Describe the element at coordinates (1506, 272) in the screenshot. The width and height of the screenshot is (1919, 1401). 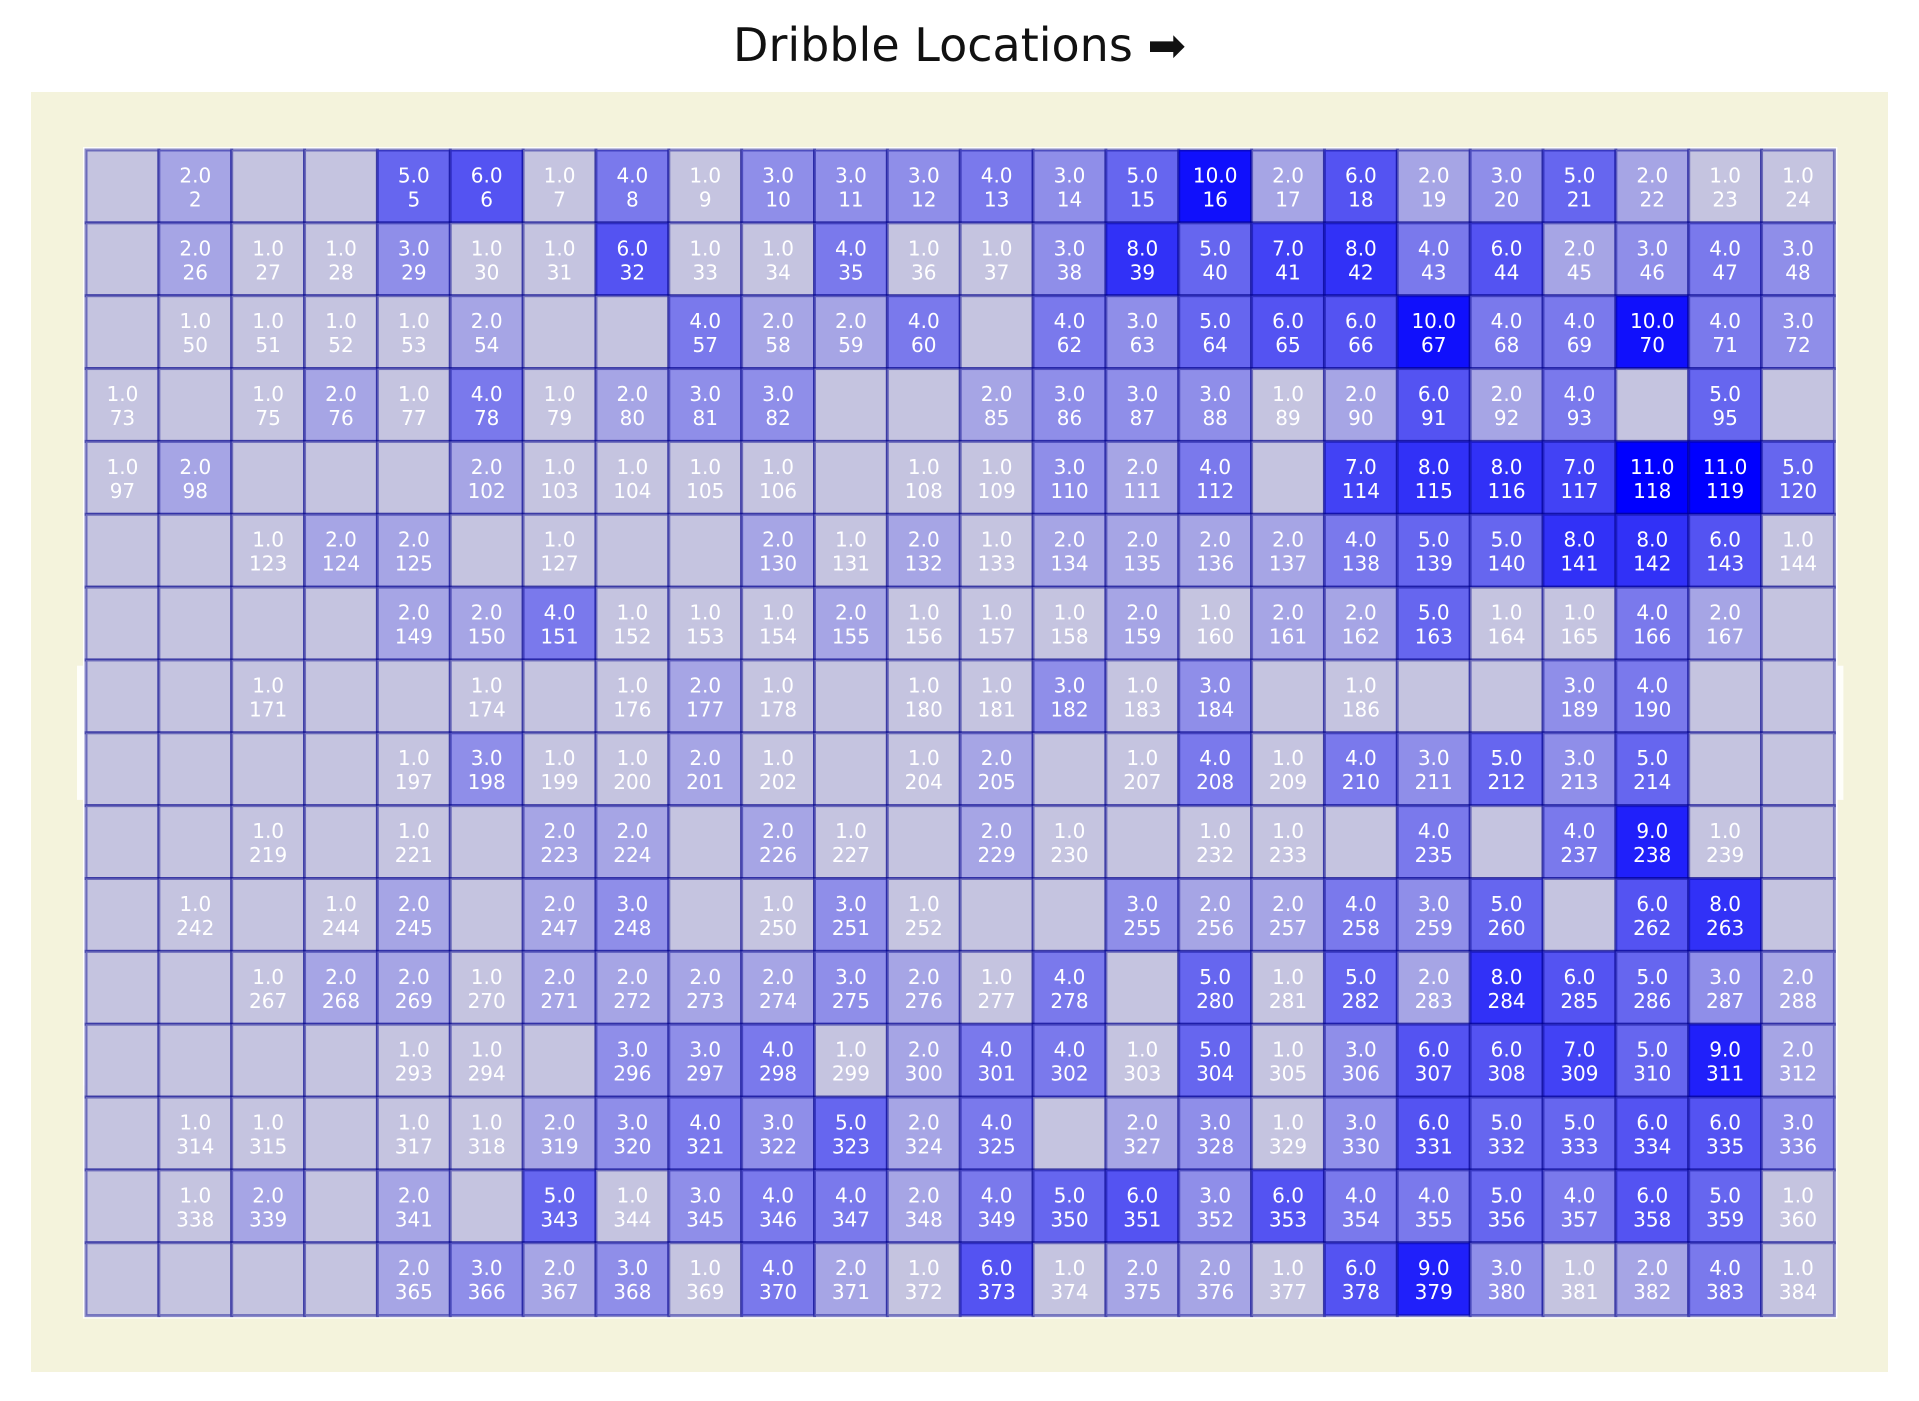
I see `cell-bin-label: 44` at that location.